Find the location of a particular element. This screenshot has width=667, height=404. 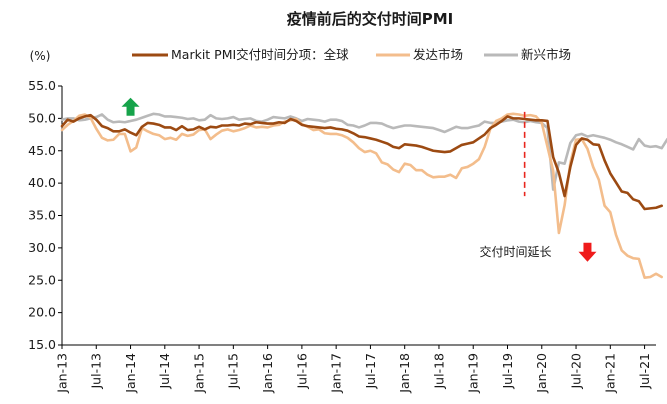

x-tick-label: Jul-15 is located at coordinates (233, 371).